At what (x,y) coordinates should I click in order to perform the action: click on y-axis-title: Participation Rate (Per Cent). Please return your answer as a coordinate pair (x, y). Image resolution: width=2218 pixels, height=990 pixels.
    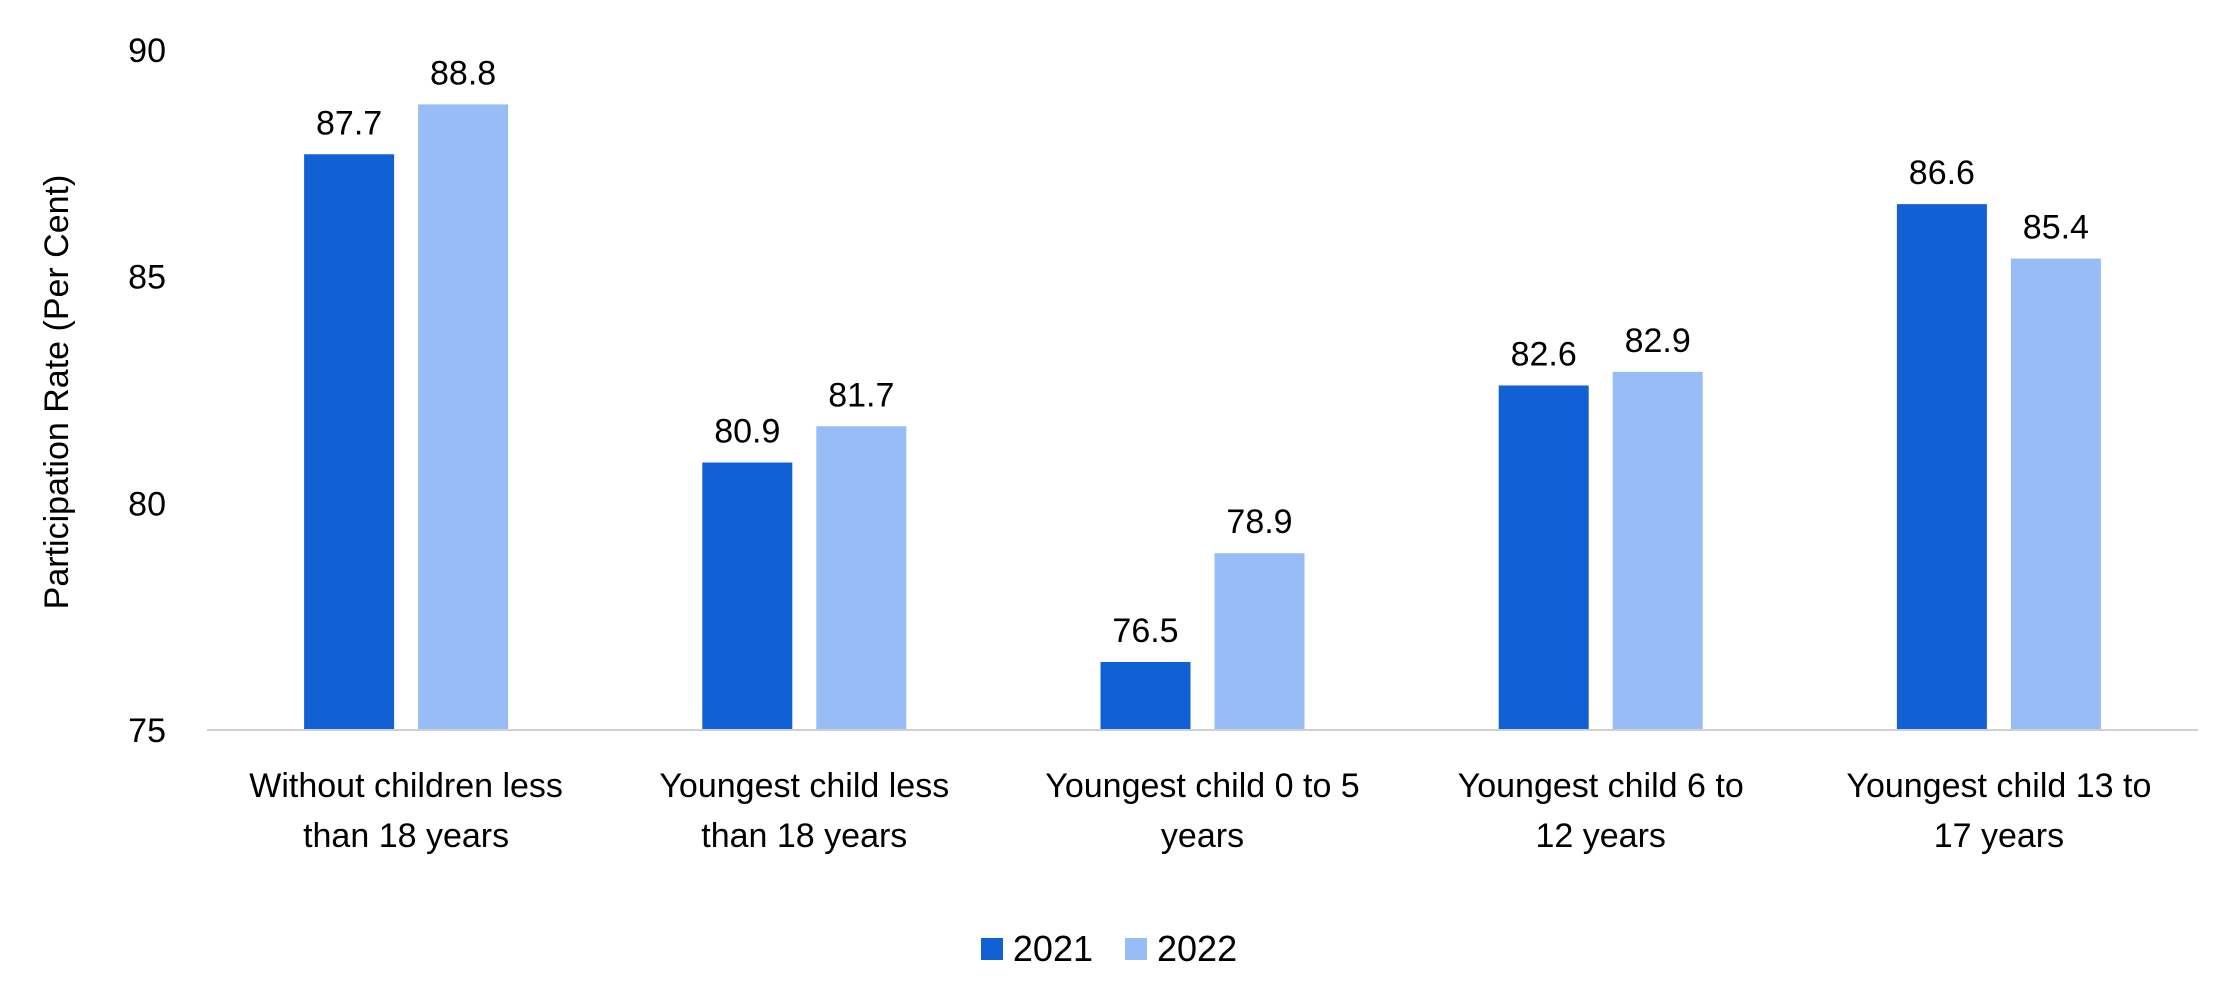
    Looking at the image, I should click on (57, 392).